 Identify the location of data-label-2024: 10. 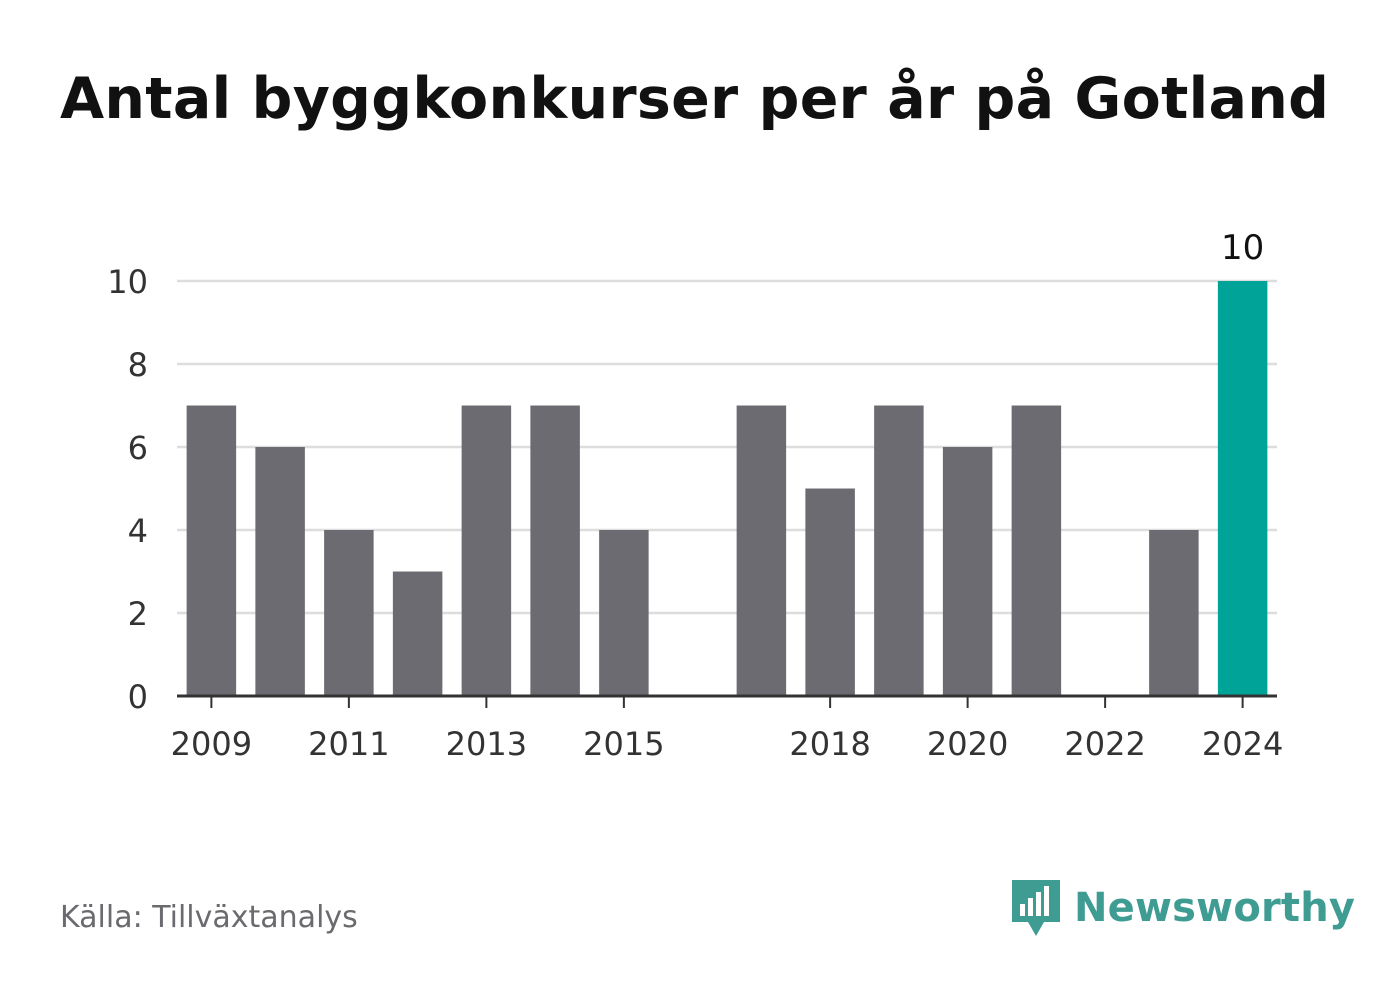
(1242, 248).